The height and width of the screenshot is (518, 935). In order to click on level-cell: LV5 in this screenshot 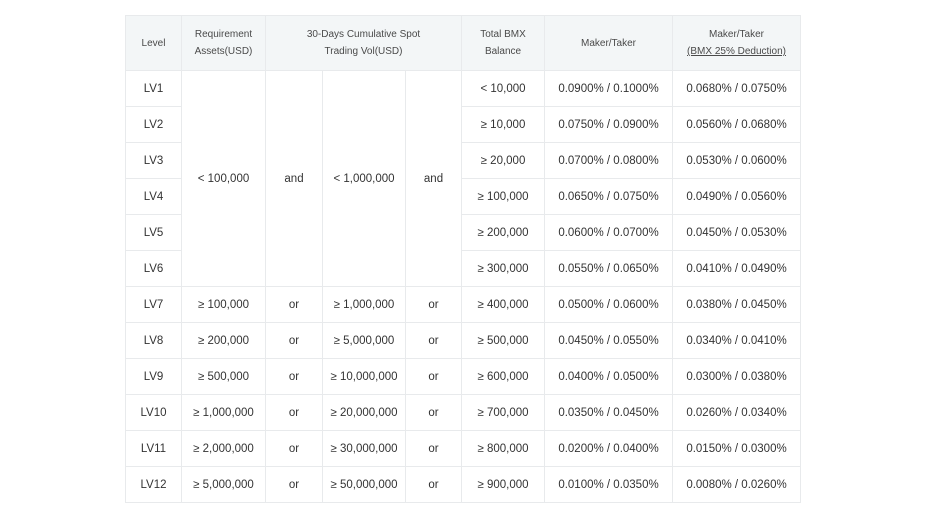, I will do `click(153, 232)`.